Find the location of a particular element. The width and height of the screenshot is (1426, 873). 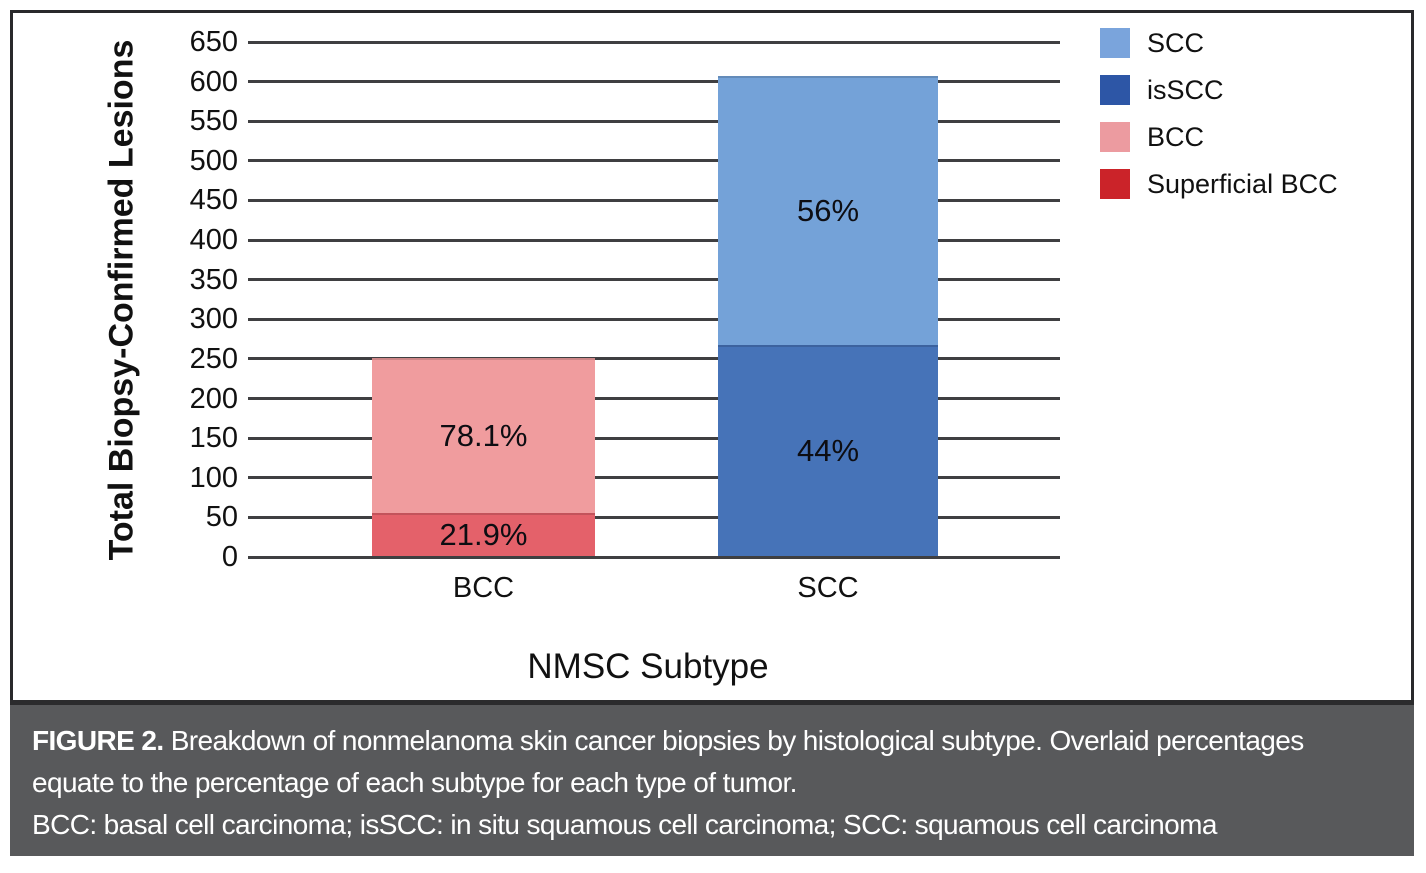

legend-item-label: SCC is located at coordinates (1176, 43).